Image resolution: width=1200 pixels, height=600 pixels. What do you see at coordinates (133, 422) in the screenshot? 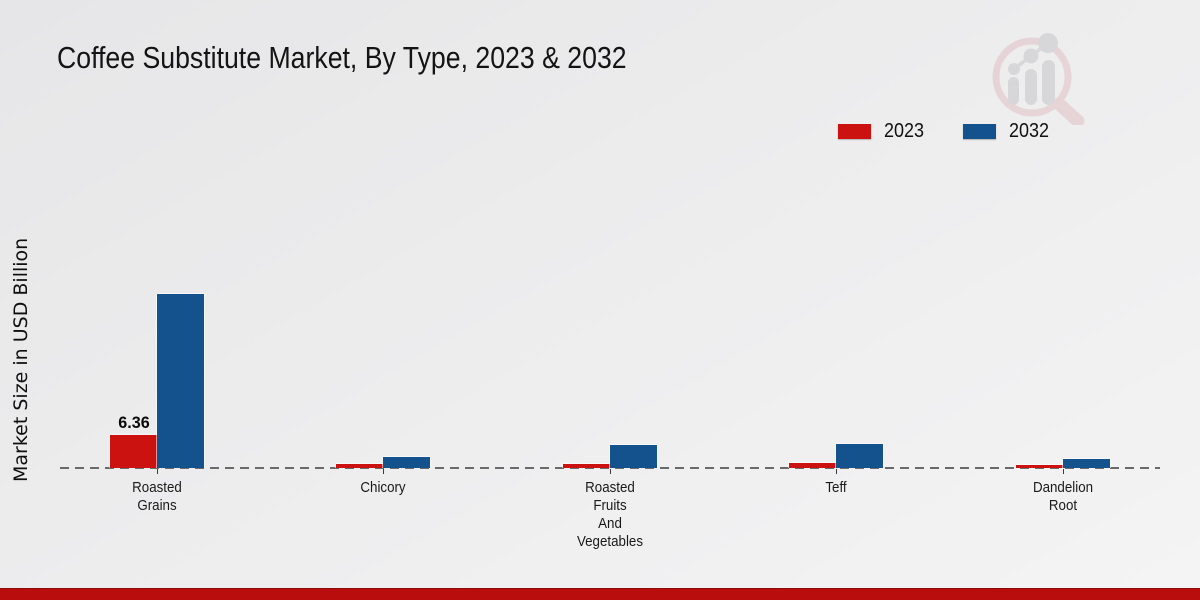
I see `bar-value-label: 6.36` at bounding box center [133, 422].